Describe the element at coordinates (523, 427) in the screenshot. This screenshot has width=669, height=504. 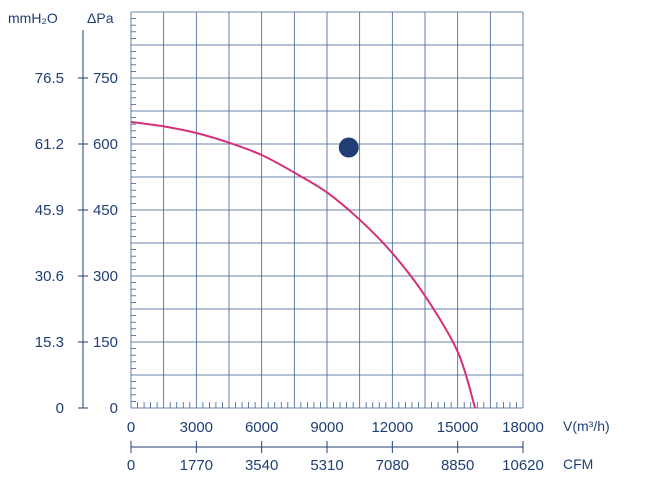
I see `x-tick-label-m3h: 18000` at that location.